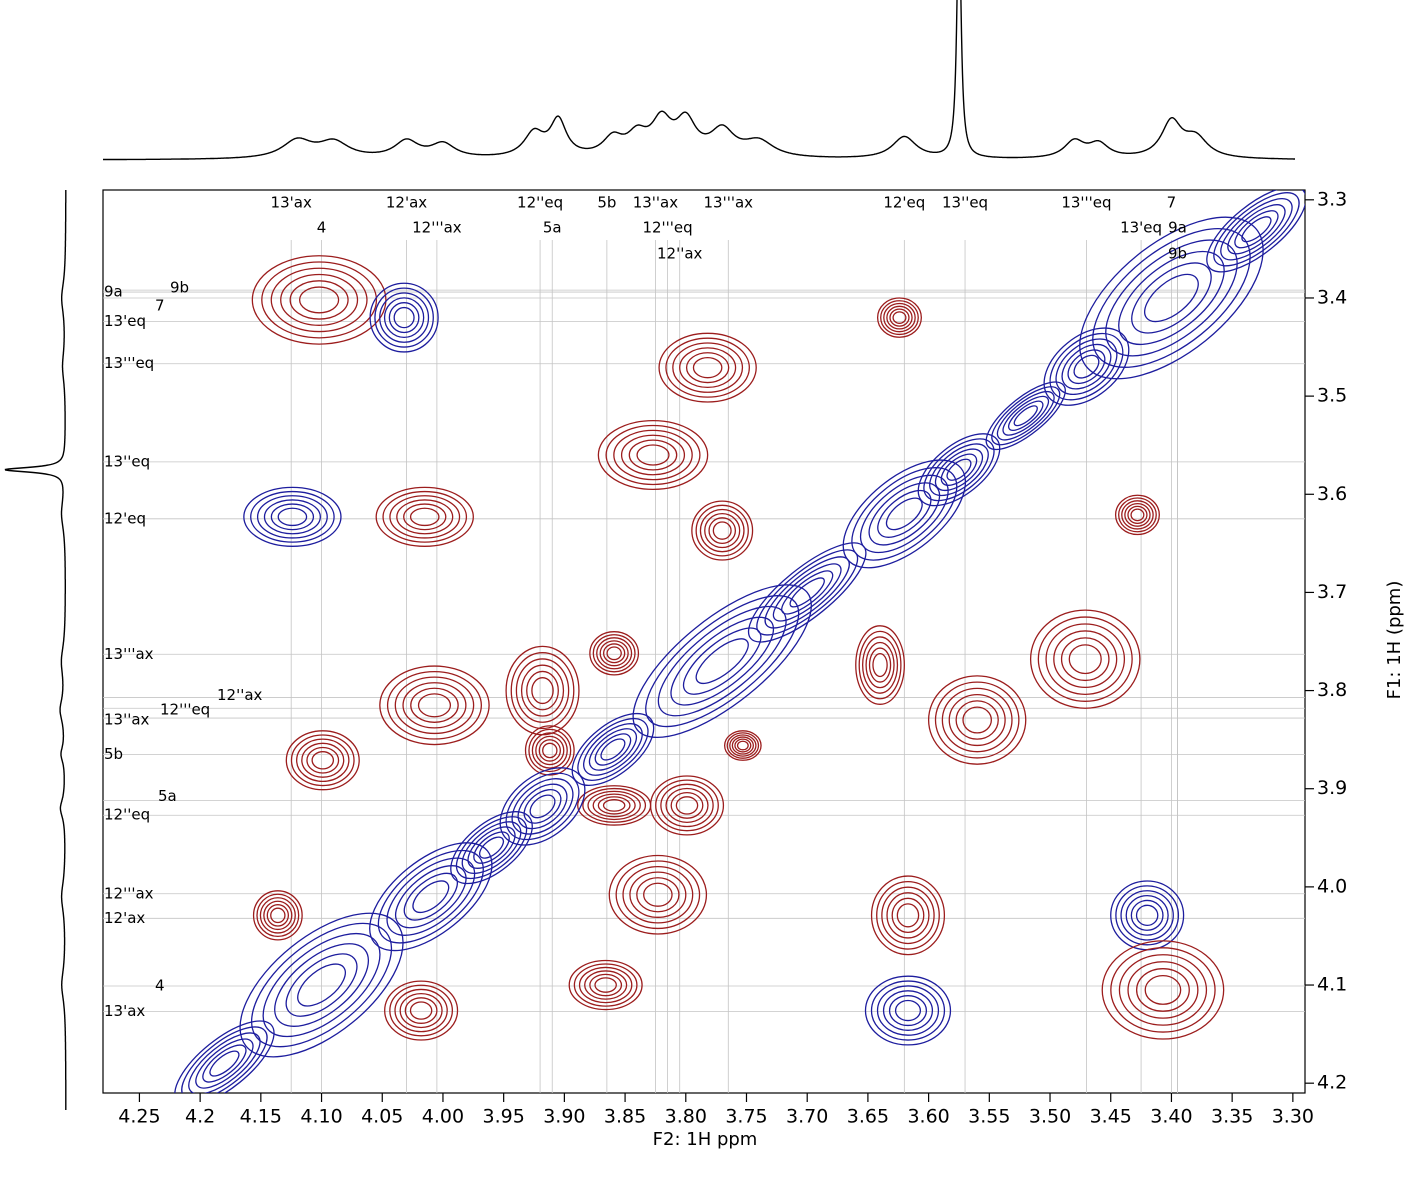  I want to click on y-tick-label: 3.3, so click(1332, 199).